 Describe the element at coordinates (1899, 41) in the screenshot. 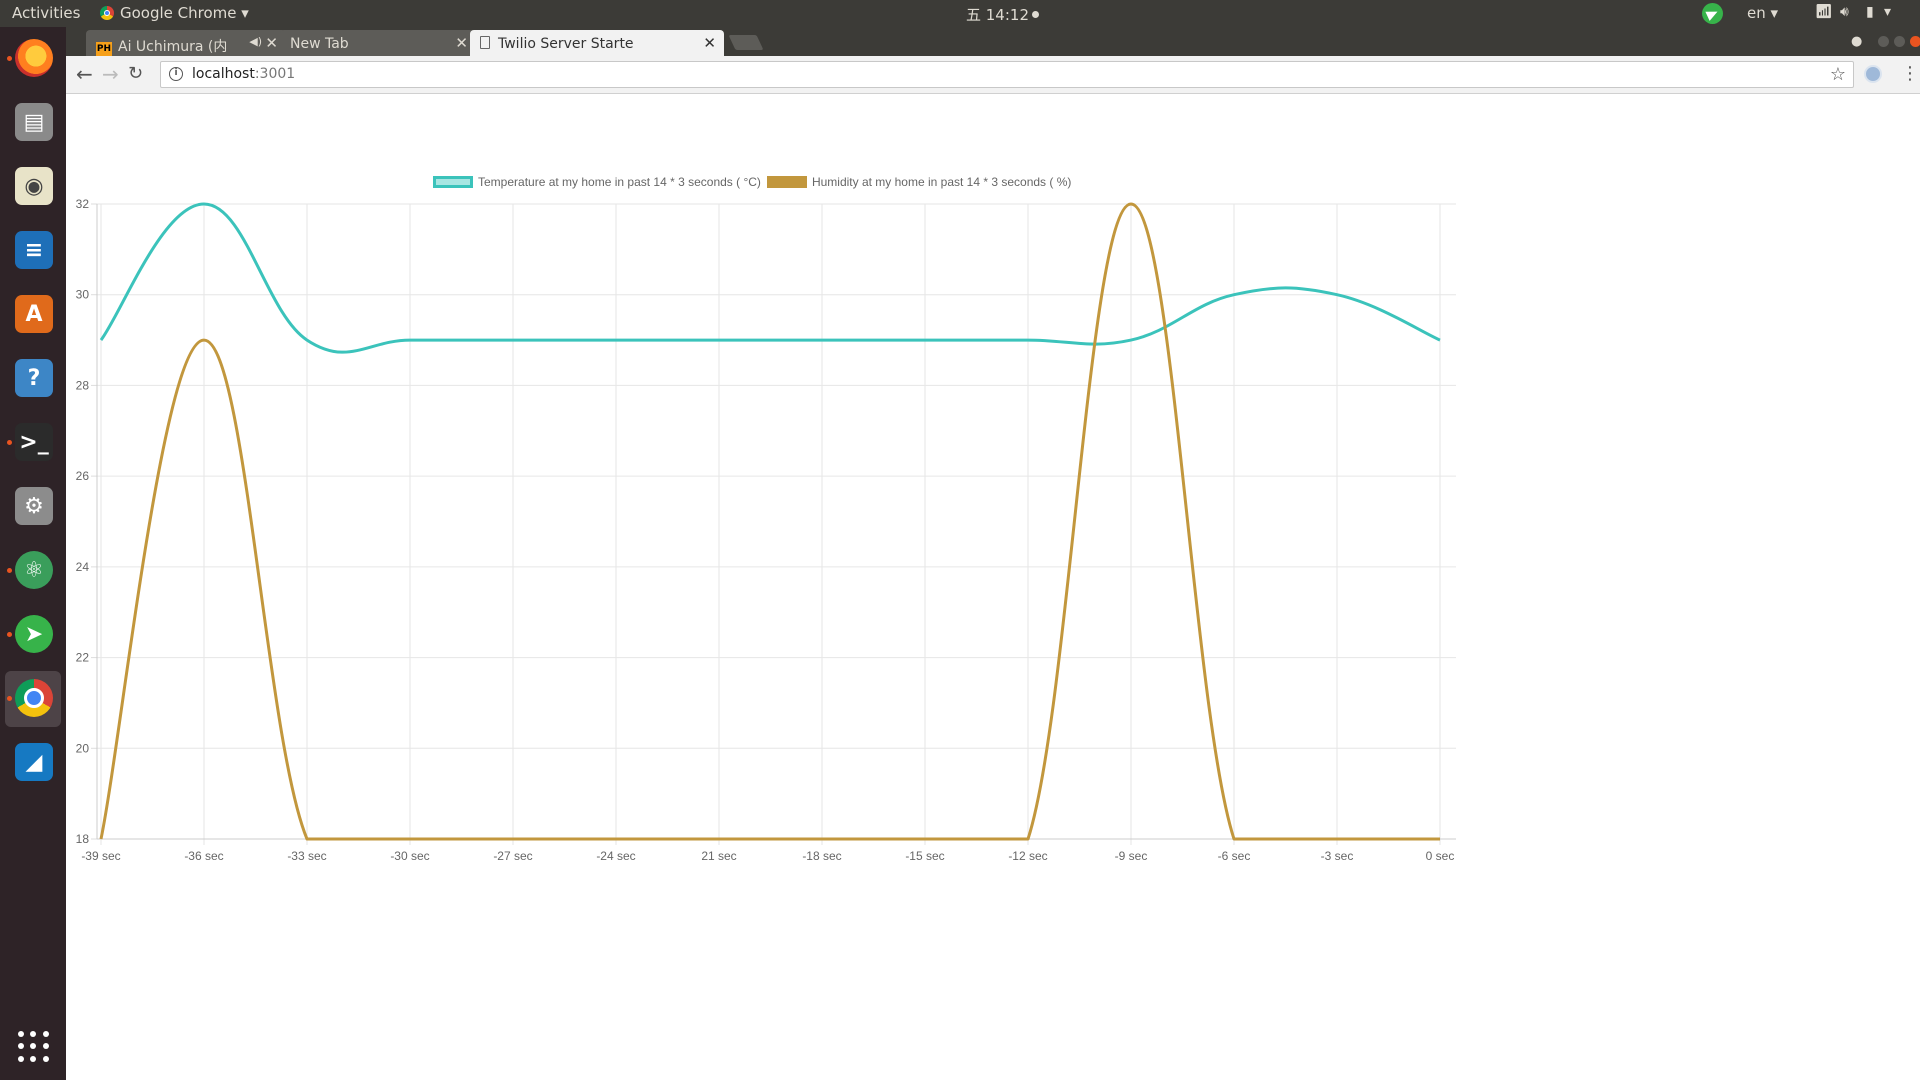

I see `maximize-window-icon` at that location.